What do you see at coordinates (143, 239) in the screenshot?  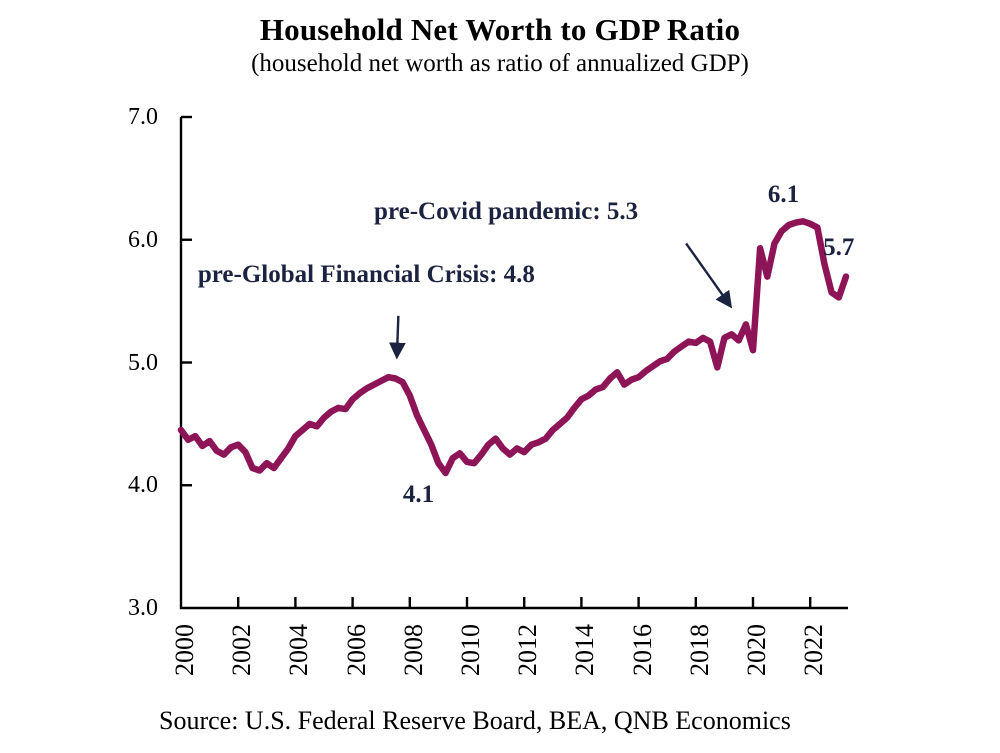 I see `y-tick-label: 6.0` at bounding box center [143, 239].